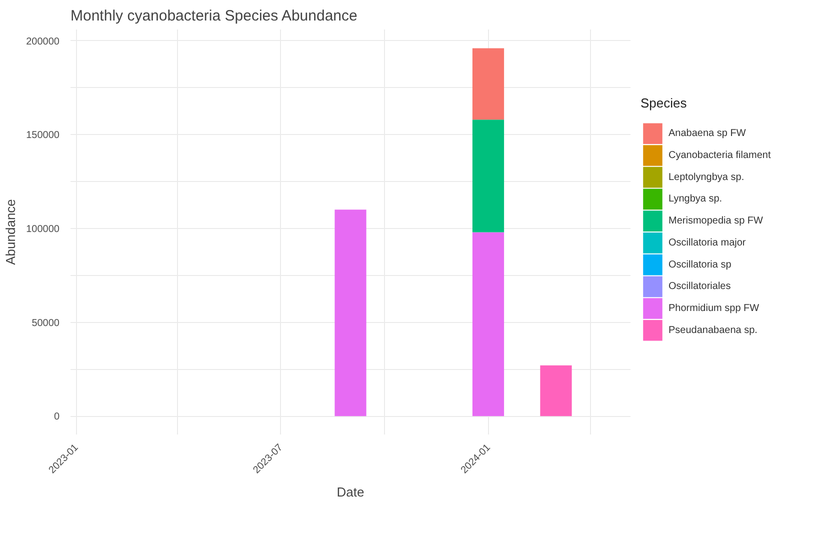  I want to click on legend-label: Leptolyngbya sp., so click(706, 177).